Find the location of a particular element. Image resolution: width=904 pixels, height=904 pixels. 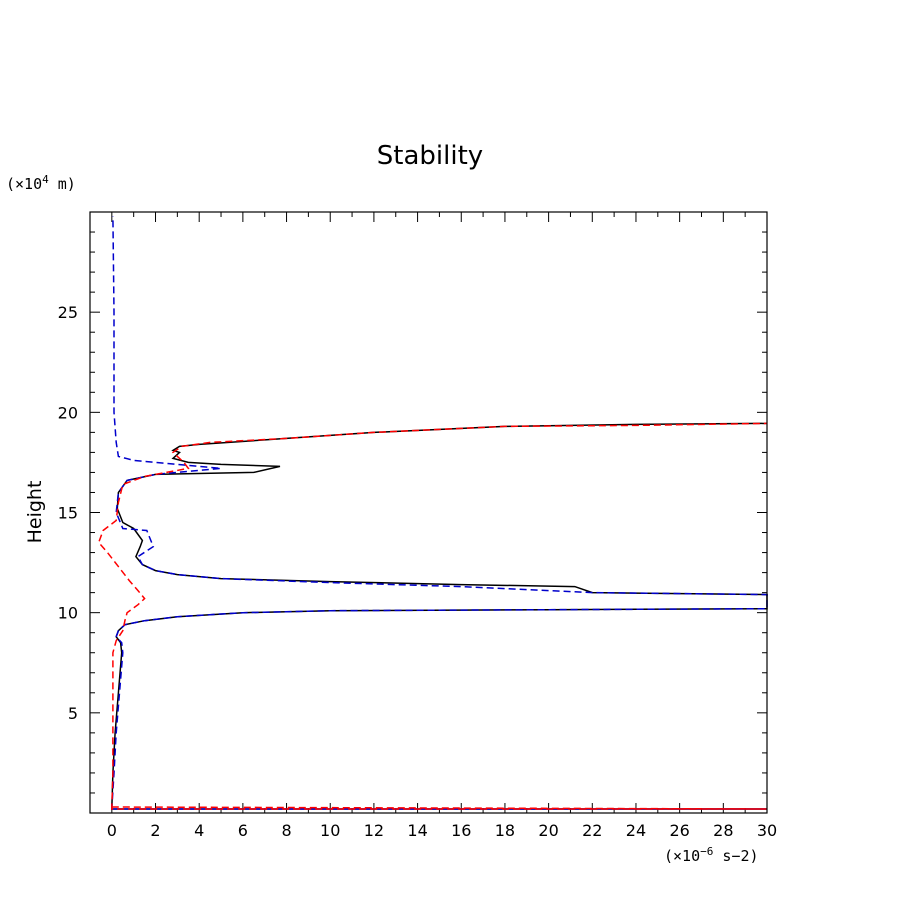

chart-title: Stability is located at coordinates (430, 156).